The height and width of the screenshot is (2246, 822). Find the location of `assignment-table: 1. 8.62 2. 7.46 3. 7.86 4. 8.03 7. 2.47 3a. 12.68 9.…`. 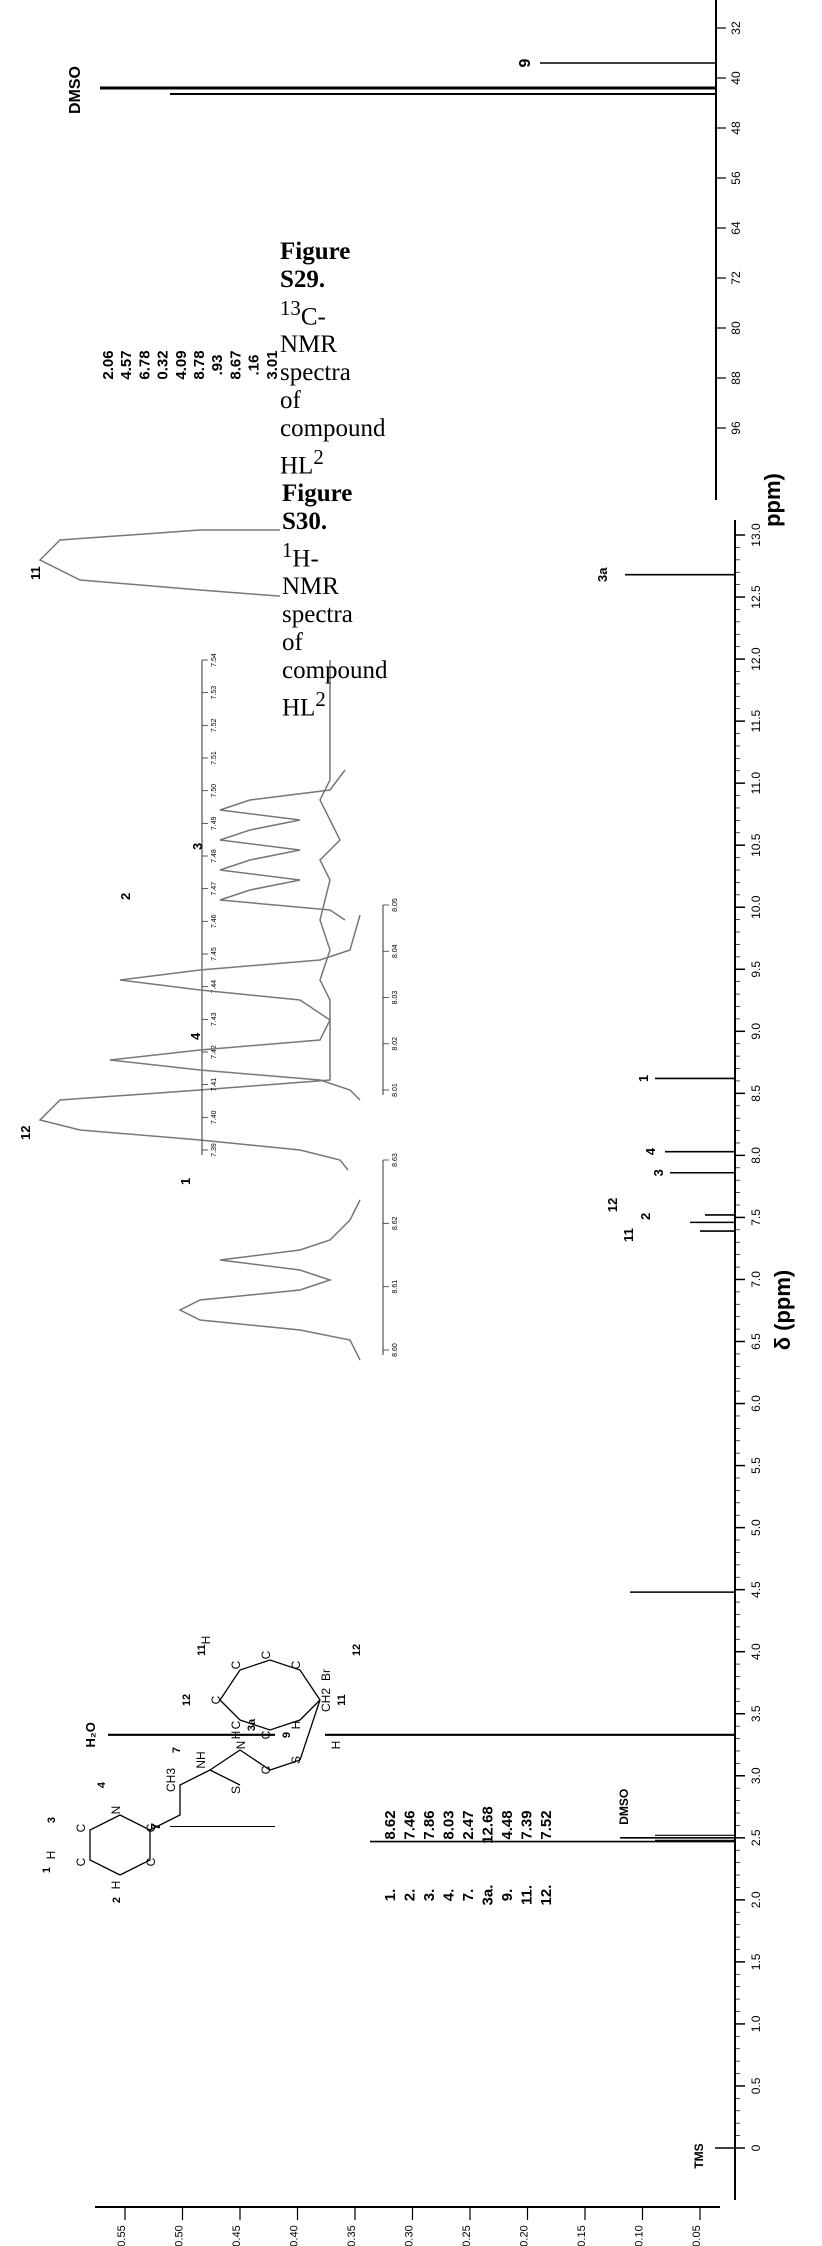

assignment-table: 1. 8.62 2. 7.46 3. 7.86 4. 8.03 7. 2.47 3a. 12.68 9.… is located at coordinates (468, 1855).